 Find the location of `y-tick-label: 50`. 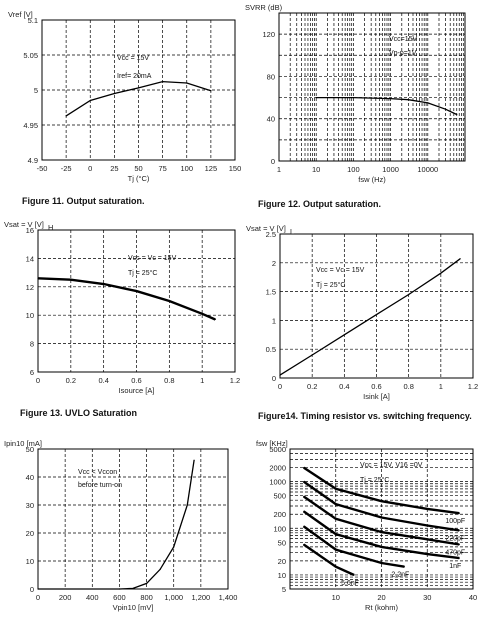

y-tick-label: 50 is located at coordinates (30, 449).